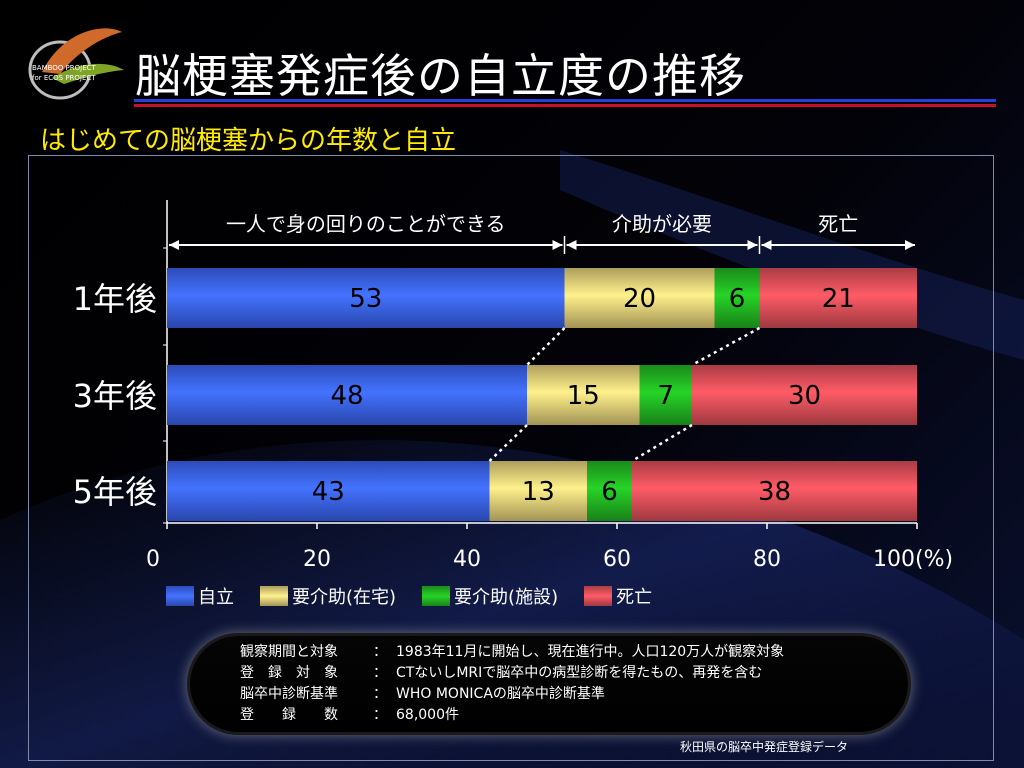  I want to click on legend-item: 要介助(施設), so click(490, 596).